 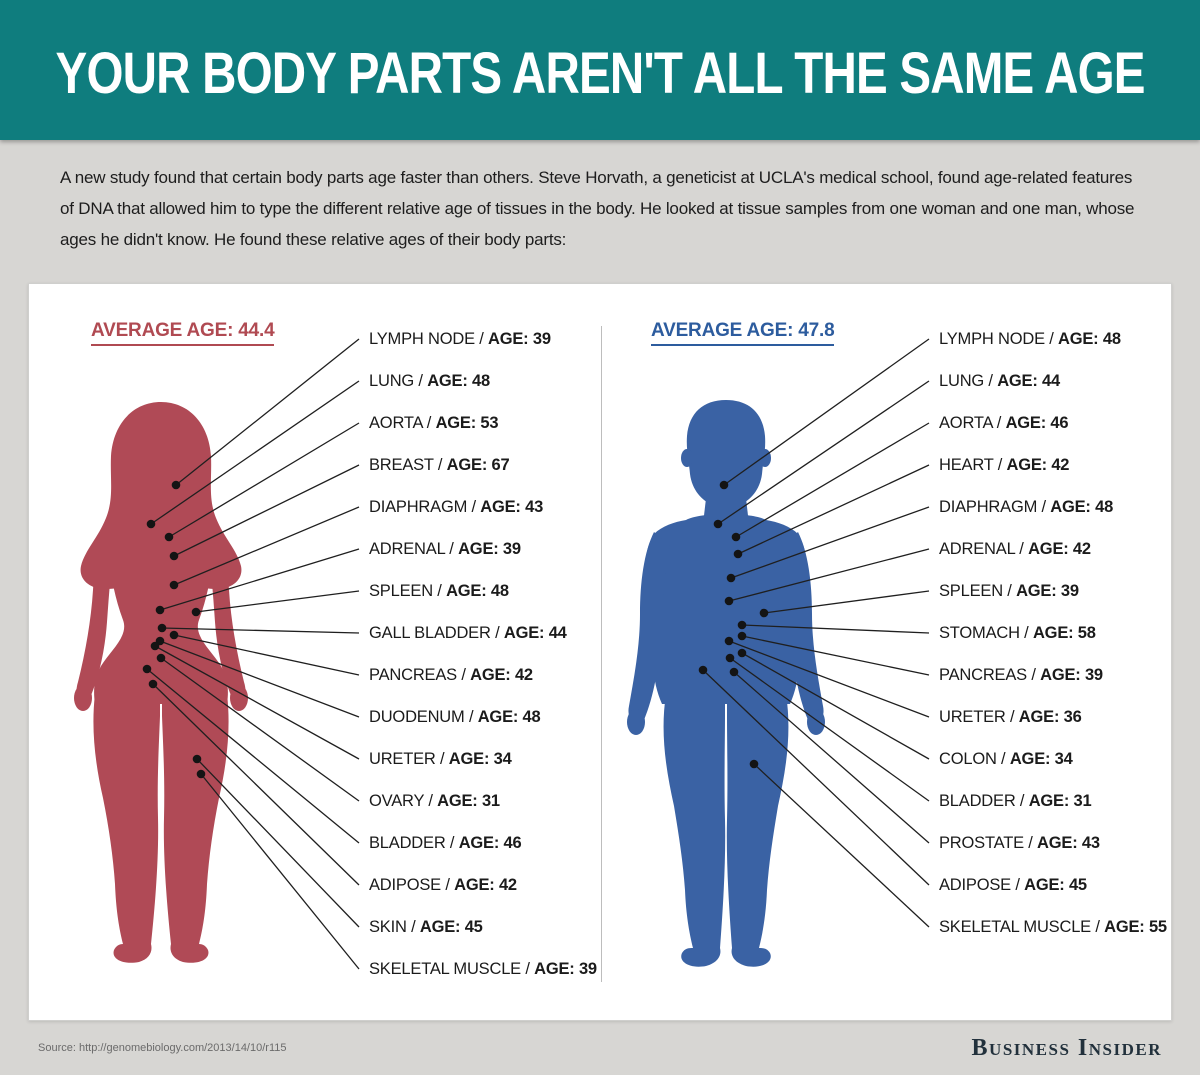 What do you see at coordinates (467, 423) in the screenshot?
I see `organ-age: AGE: 53` at bounding box center [467, 423].